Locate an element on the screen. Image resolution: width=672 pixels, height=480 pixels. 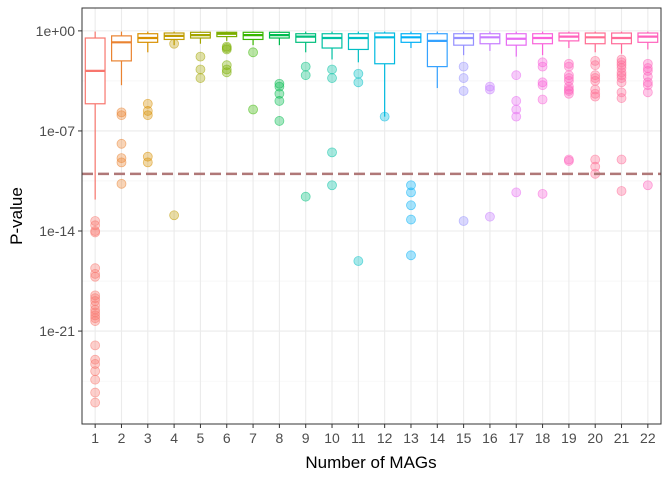
x-tick-label: 5 is located at coordinates (201, 438).